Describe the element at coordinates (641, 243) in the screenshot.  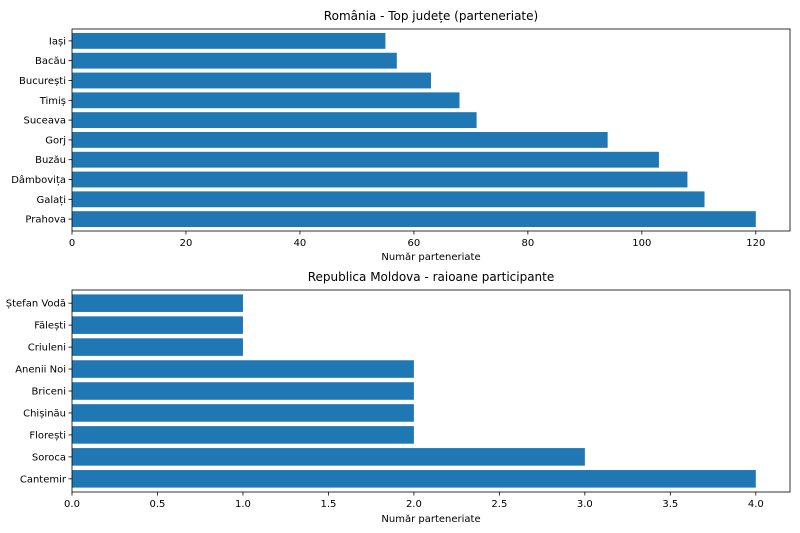
I see `x-tick-label: 100` at that location.